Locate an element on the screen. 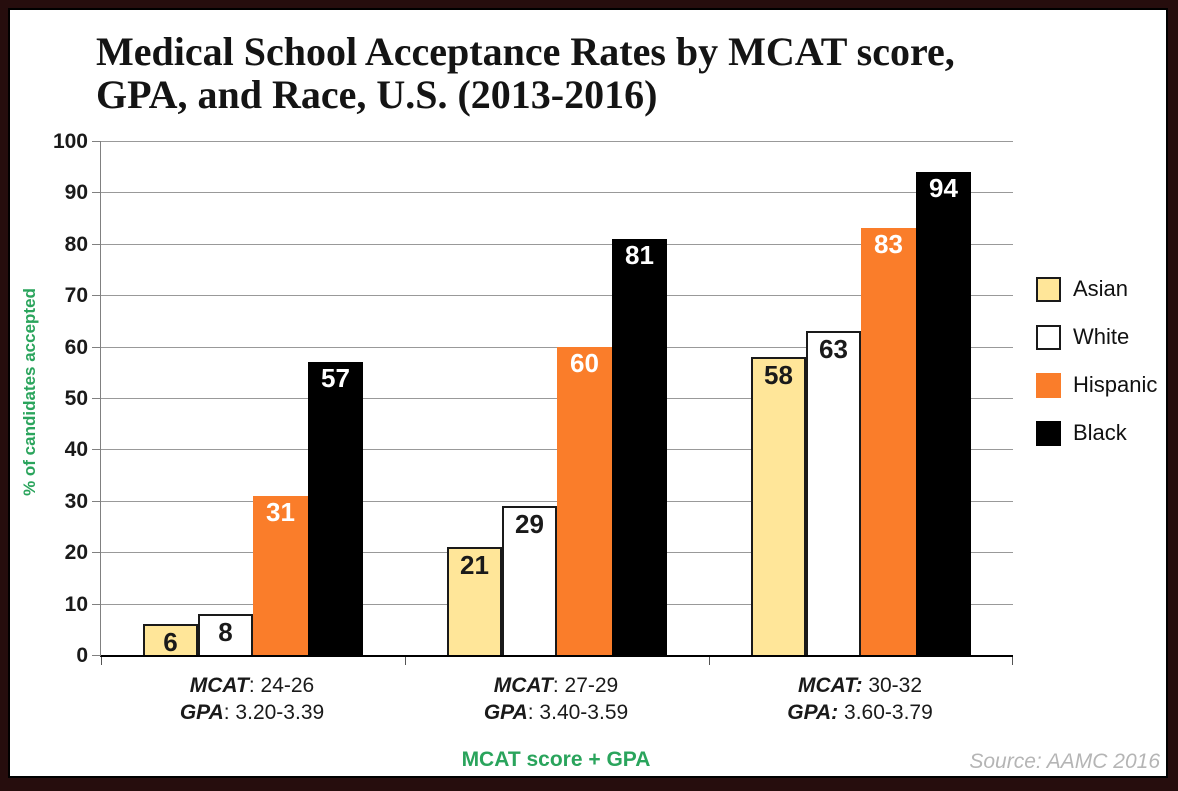 This screenshot has width=1178, height=791. bar-hispanic-group0: 31 is located at coordinates (280, 575).